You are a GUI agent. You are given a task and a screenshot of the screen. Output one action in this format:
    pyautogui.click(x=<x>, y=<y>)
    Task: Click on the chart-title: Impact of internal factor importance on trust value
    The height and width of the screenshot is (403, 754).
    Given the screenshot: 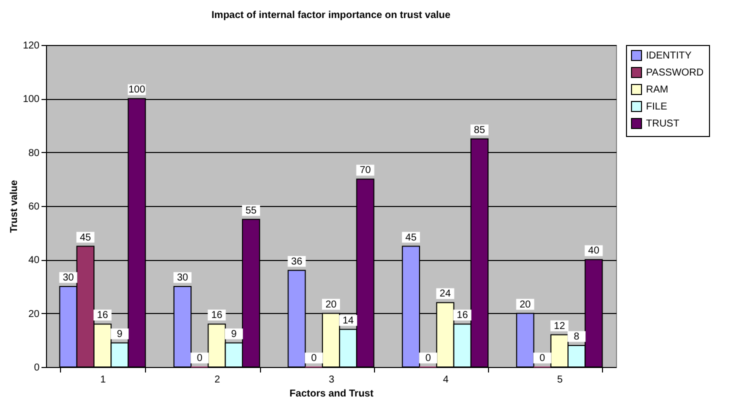 What is the action you would take?
    pyautogui.click(x=331, y=15)
    